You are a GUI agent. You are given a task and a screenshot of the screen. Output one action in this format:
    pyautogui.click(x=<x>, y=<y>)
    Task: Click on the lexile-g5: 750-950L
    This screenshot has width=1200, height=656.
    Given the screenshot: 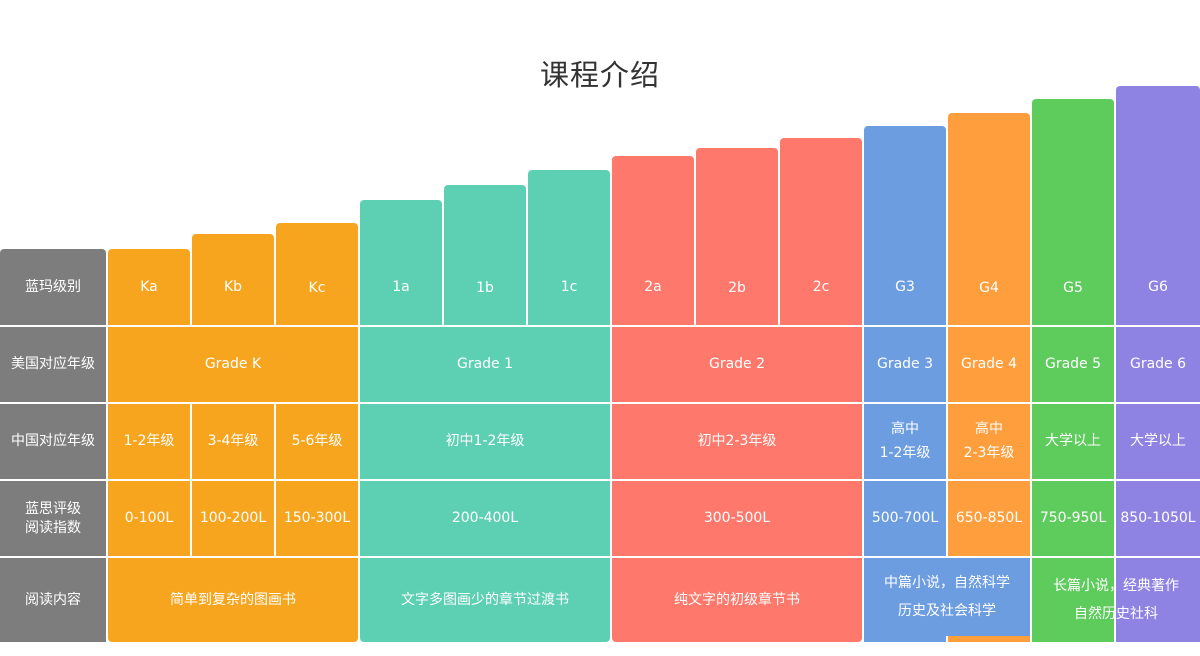 What is the action you would take?
    pyautogui.click(x=1073, y=518)
    